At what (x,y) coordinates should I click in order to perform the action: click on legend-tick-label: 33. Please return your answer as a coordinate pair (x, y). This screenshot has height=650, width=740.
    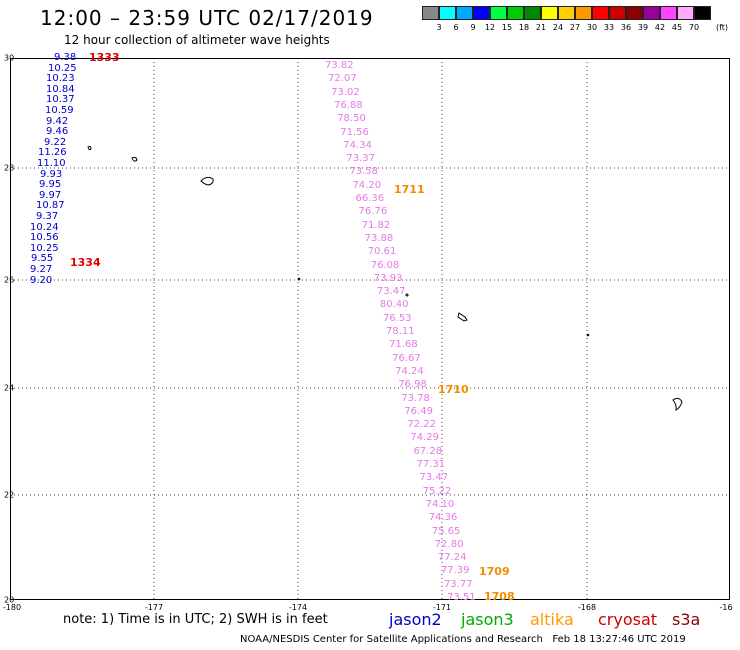
    Looking at the image, I should click on (609, 27).